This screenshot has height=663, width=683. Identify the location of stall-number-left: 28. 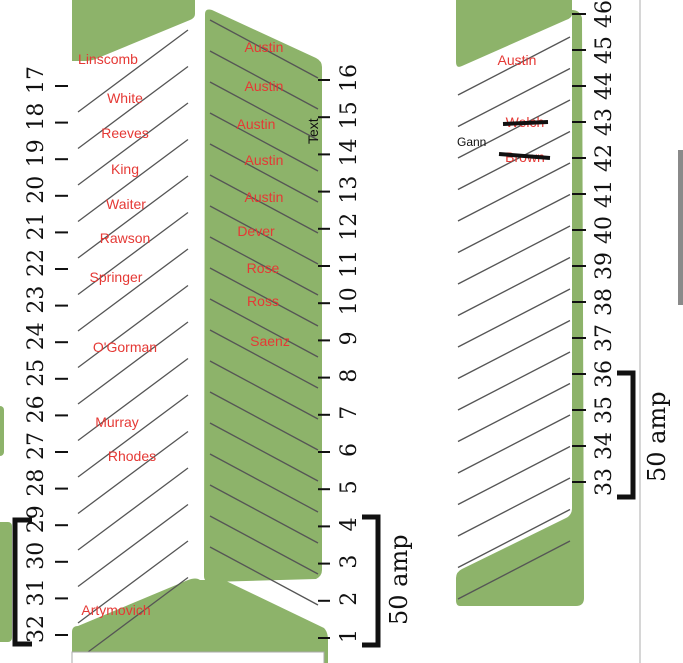
(36, 483).